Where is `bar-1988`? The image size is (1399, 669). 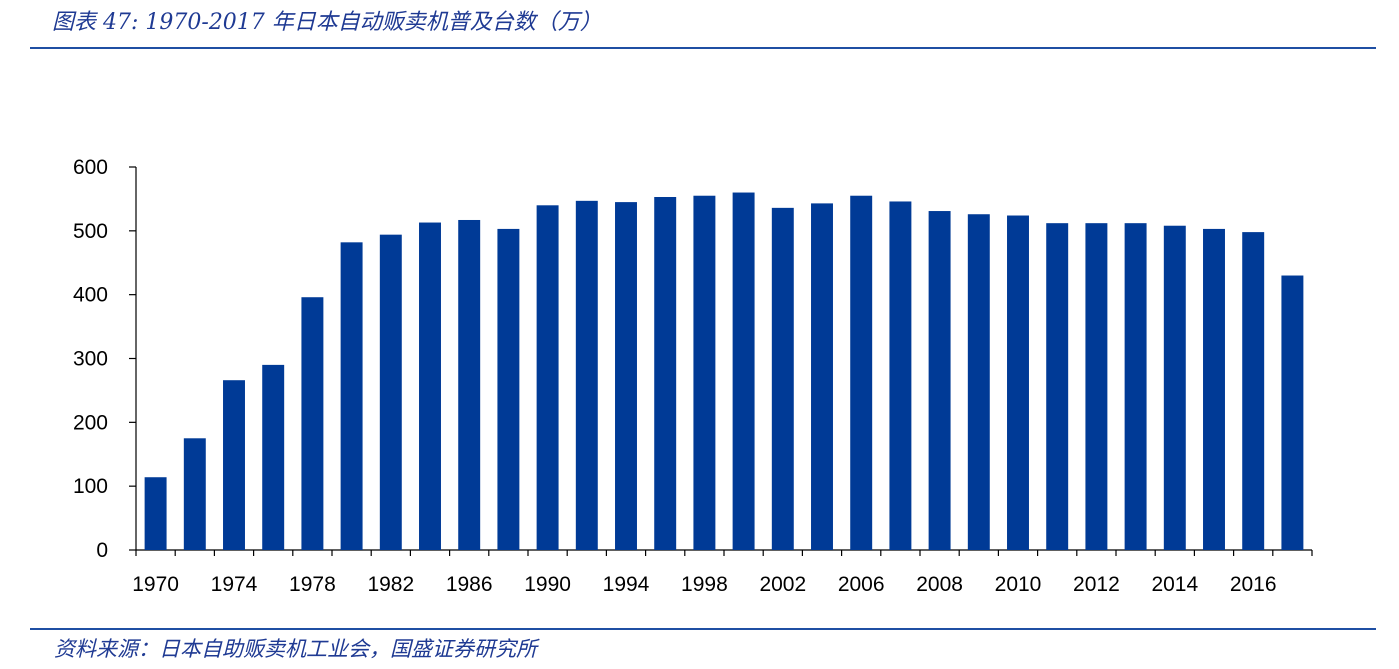
bar-1988 is located at coordinates (508, 389).